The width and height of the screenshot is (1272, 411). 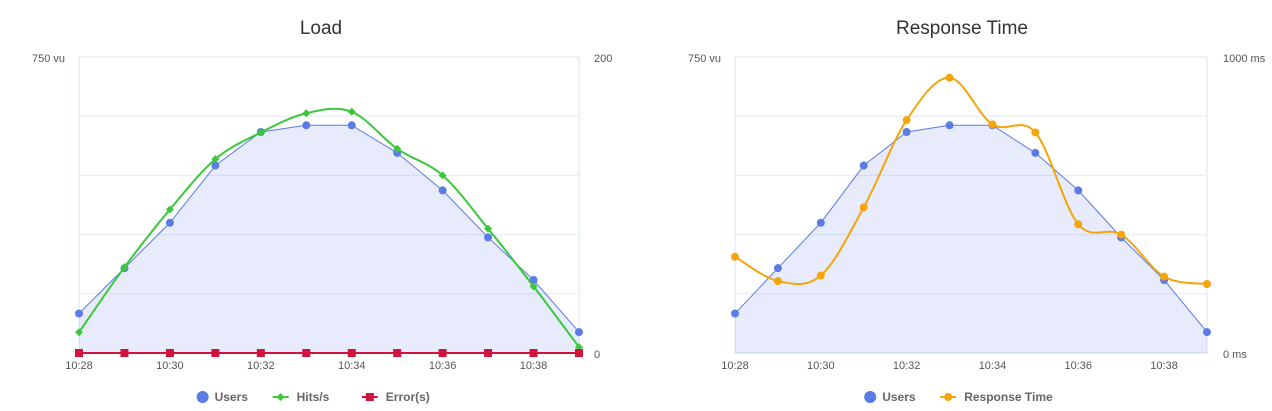 I want to click on rt-legend-response-time: Response Time, so click(x=996, y=397).